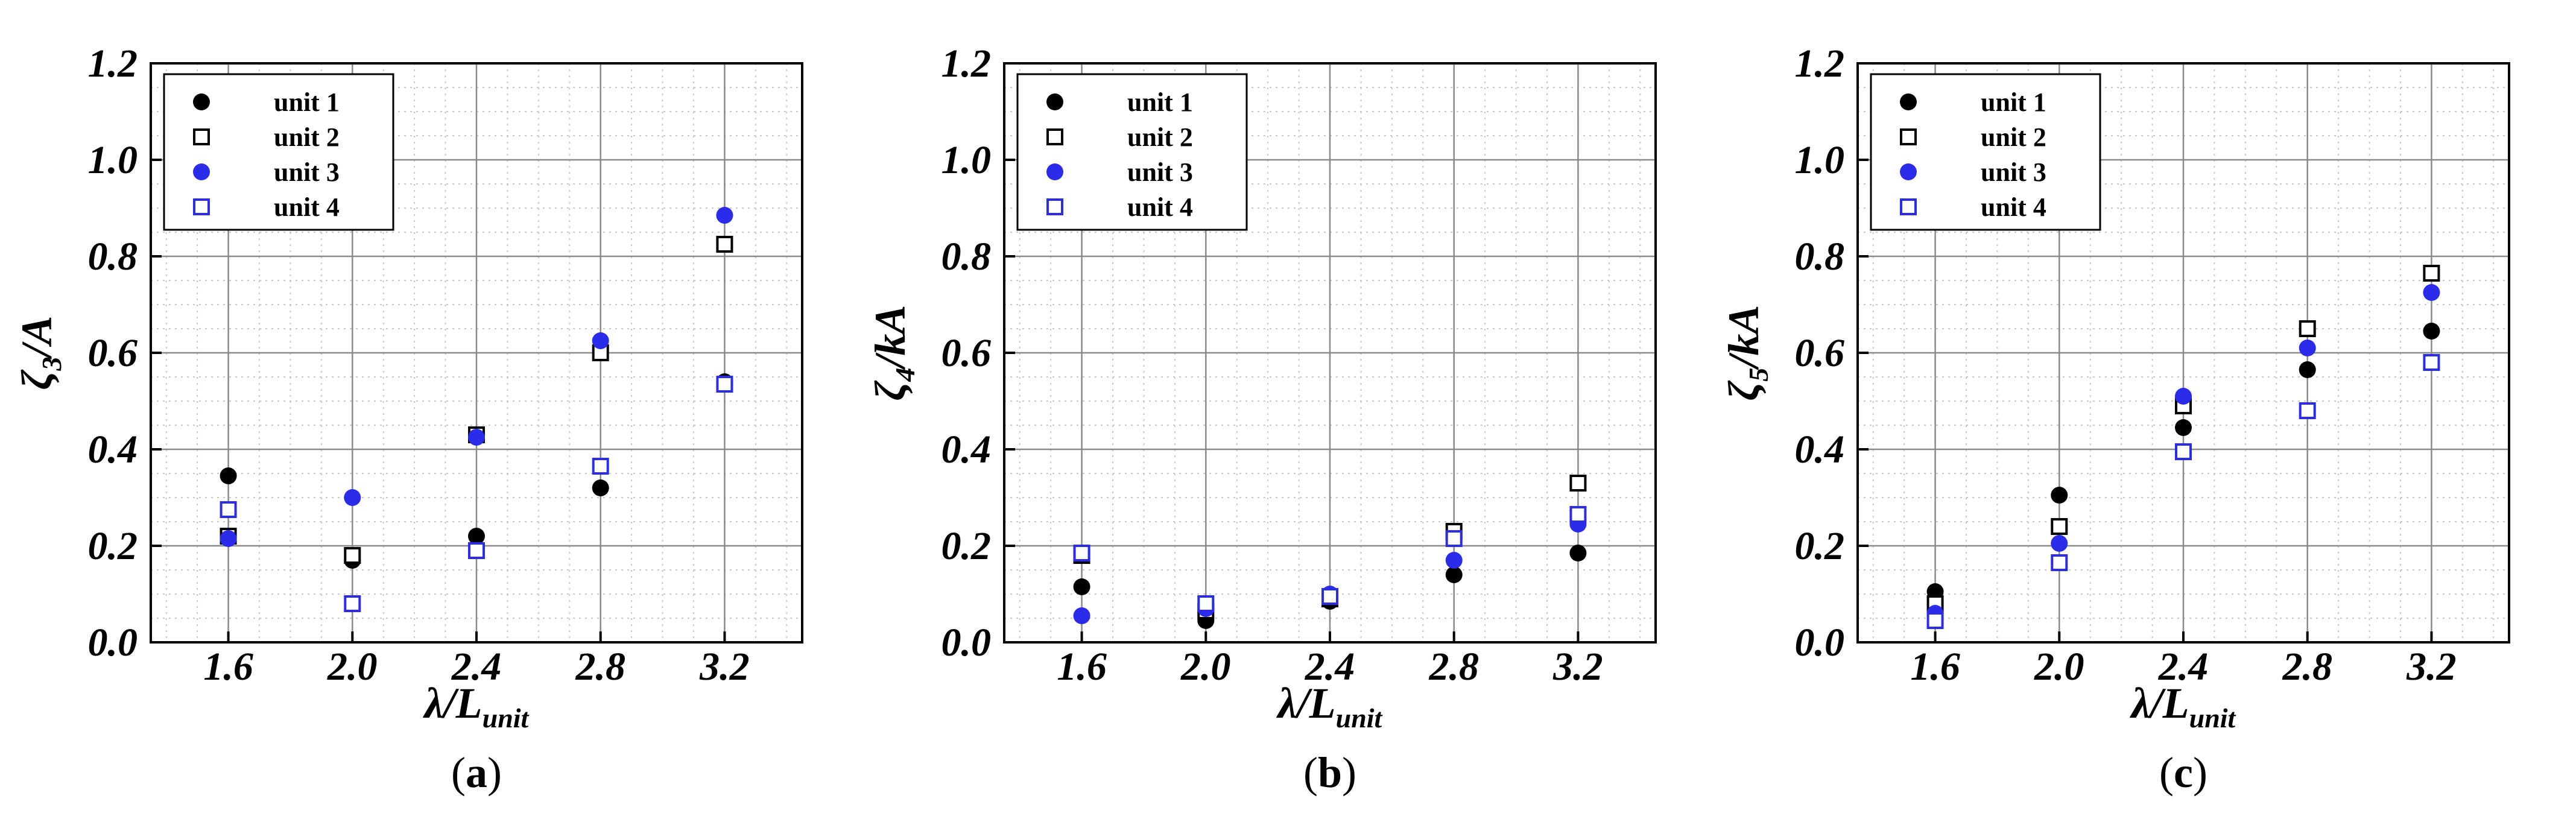  I want to click on y-axis-label: ζ5/kA, so click(1747, 353).